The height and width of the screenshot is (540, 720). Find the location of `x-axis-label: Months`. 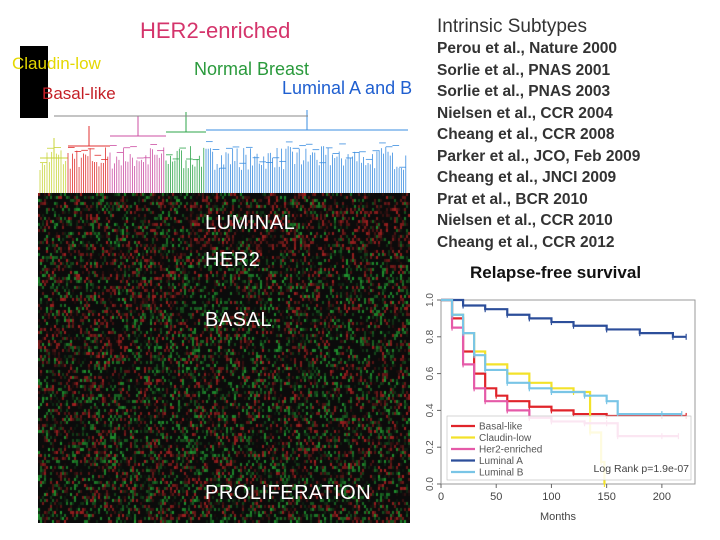

x-axis-label: Months is located at coordinates (558, 517).